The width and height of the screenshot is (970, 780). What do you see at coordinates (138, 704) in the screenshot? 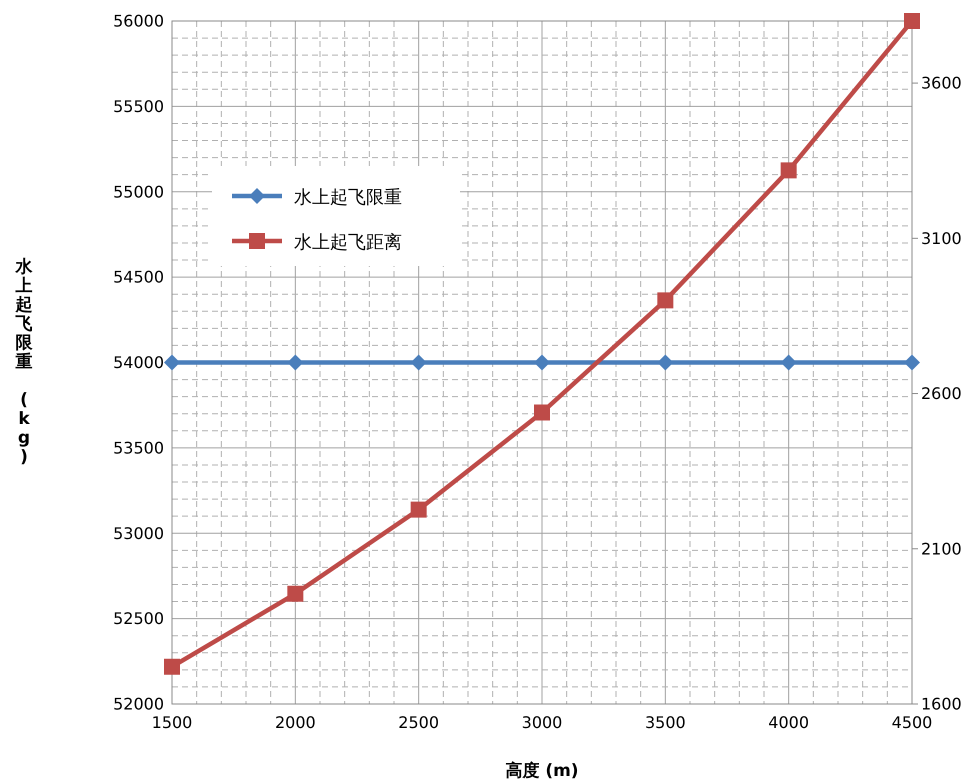
I see `y-tick-label: 52000` at bounding box center [138, 704].